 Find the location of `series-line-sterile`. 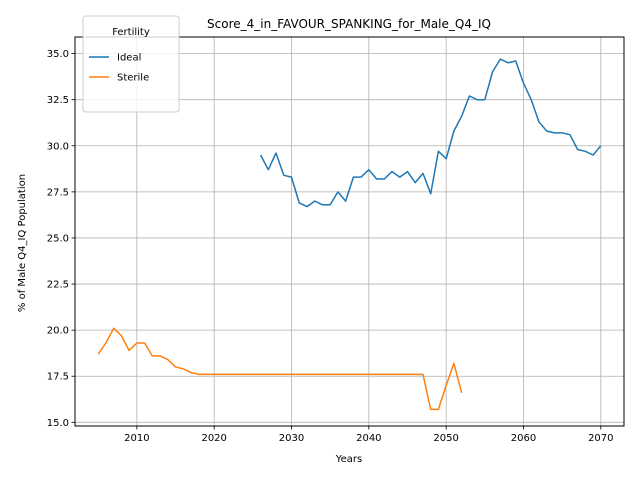

series-line-sterile is located at coordinates (280, 369).